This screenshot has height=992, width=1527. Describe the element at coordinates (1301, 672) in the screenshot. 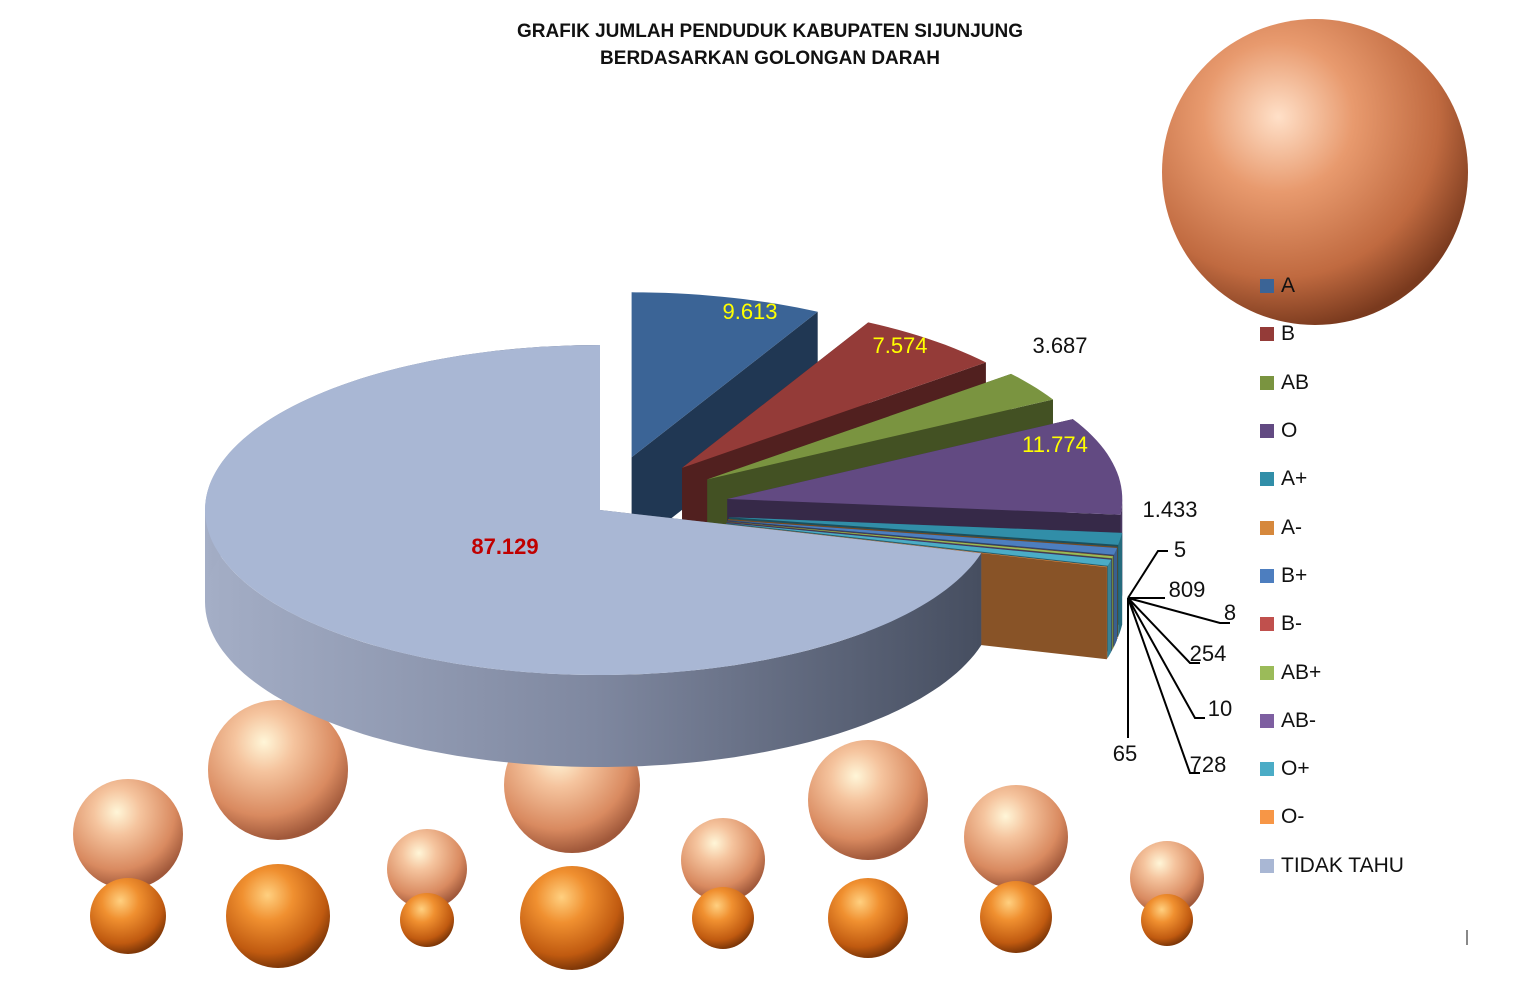

I see `legend-label: AB+` at that location.